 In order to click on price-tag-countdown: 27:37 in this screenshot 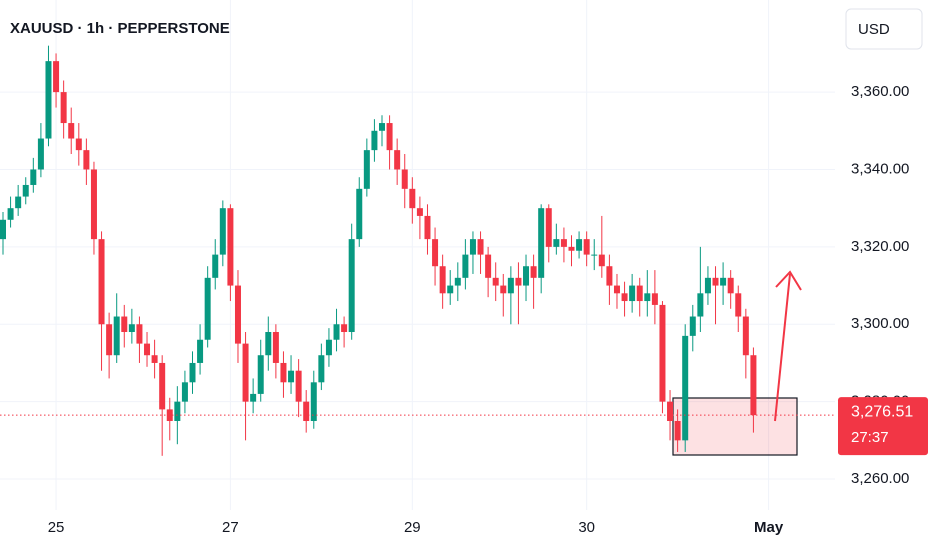, I will do `click(870, 437)`.